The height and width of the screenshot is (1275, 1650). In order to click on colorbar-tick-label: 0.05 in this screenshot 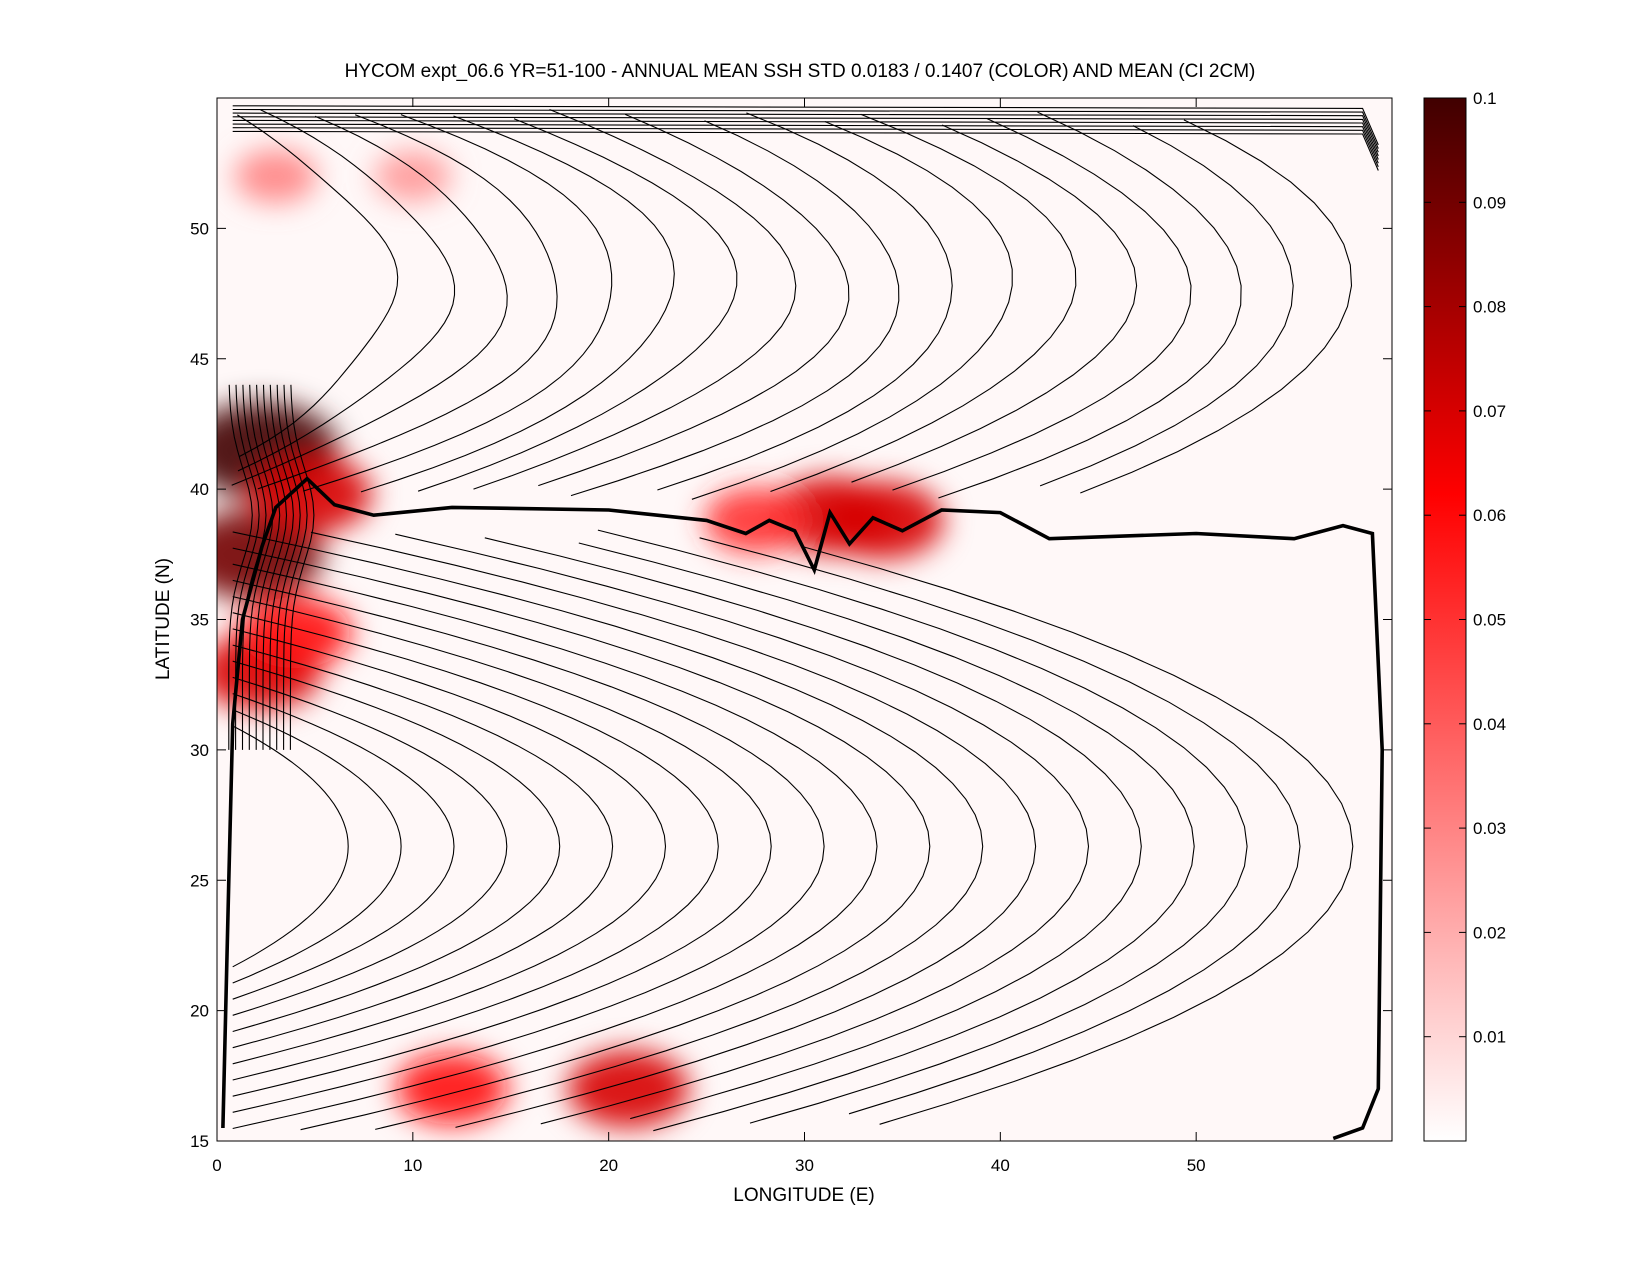, I will do `click(1489, 620)`.